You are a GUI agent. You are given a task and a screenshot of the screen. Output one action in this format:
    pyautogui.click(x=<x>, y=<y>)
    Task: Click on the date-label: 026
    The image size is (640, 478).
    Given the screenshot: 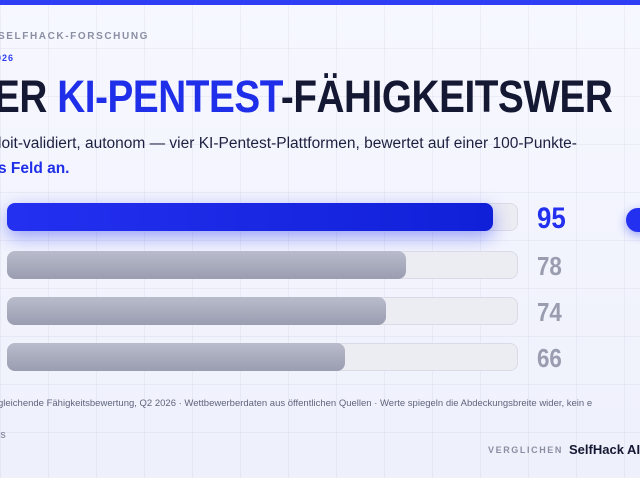 What is the action you would take?
    pyautogui.click(x=7, y=58)
    